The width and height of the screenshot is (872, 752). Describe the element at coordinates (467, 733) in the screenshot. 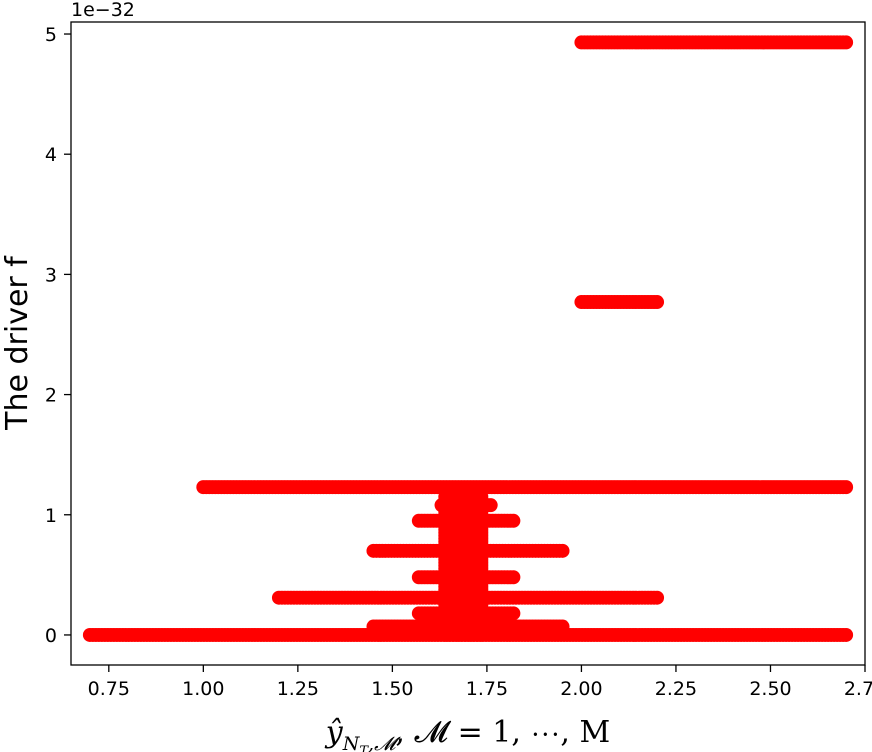

I see `x-axis-title: ŷNT,𝓜, 𝓜 = 1, ⋯, M` at that location.